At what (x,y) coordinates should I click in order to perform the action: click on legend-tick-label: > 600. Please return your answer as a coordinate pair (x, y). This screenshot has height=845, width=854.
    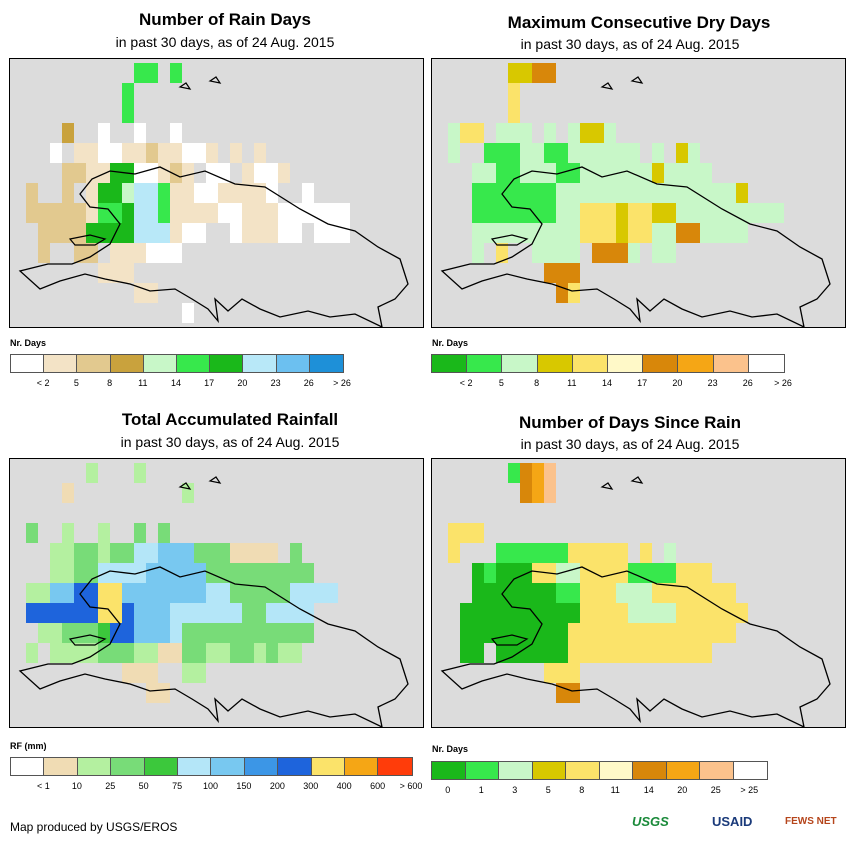
    Looking at the image, I should click on (411, 786).